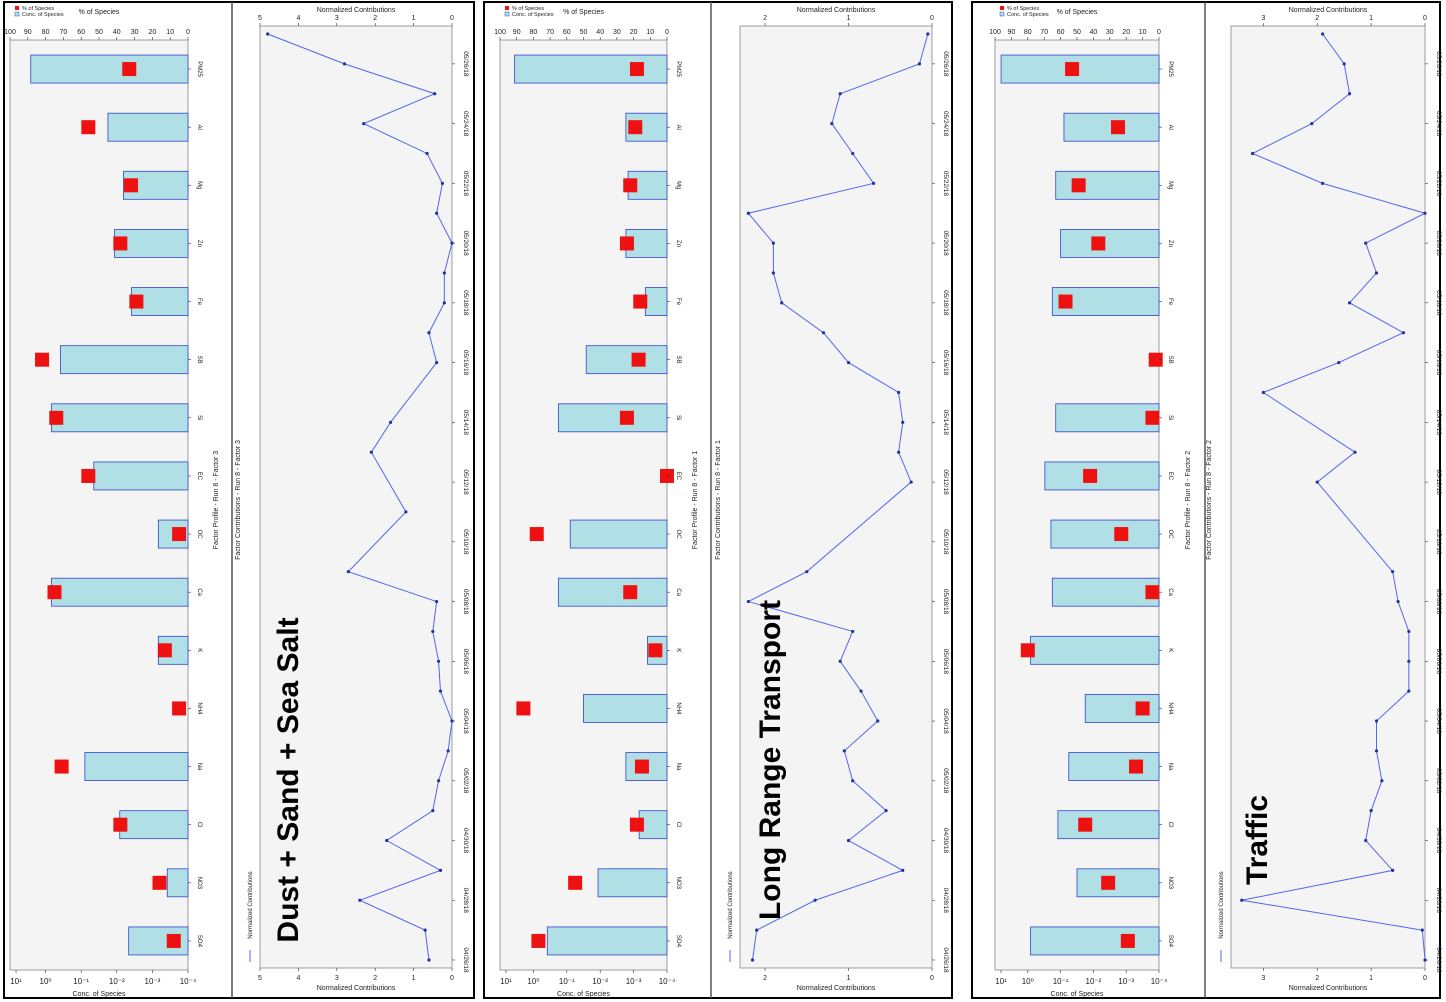 The image size is (1446, 1002). I want to click on conc-axis-label: Conc. of Species, so click(1077, 994).